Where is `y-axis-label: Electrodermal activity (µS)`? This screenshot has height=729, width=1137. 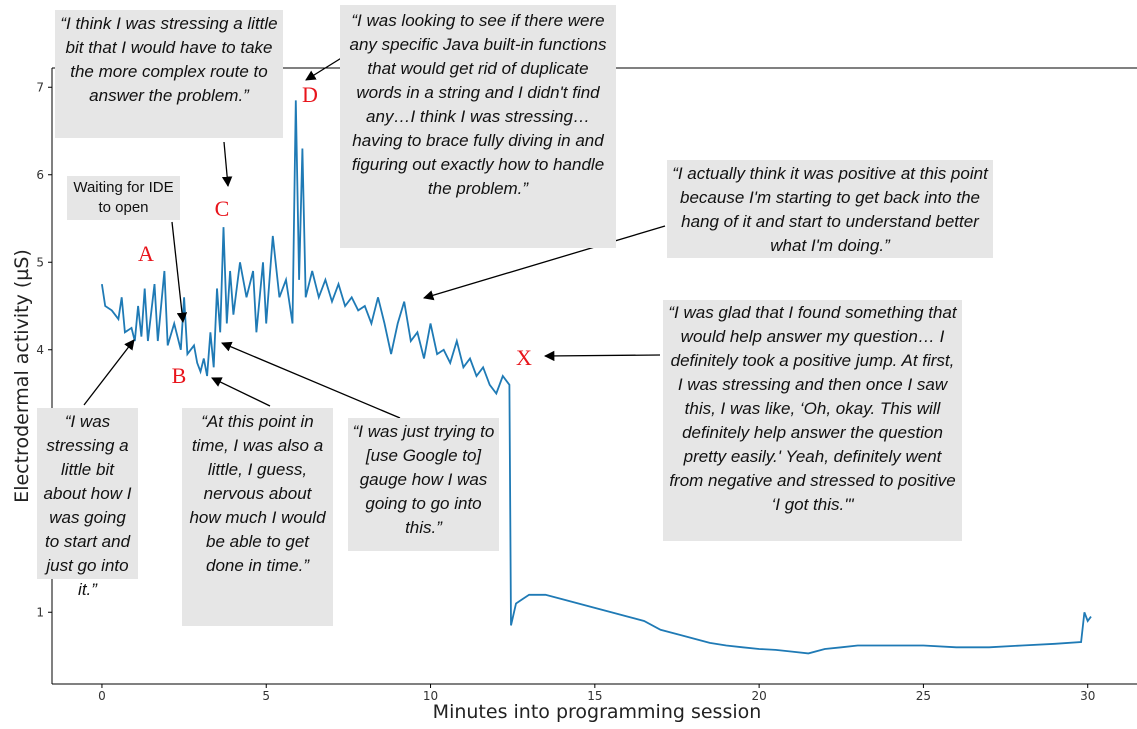
y-axis-label: Electrodermal activity (µS) is located at coordinates (22, 376).